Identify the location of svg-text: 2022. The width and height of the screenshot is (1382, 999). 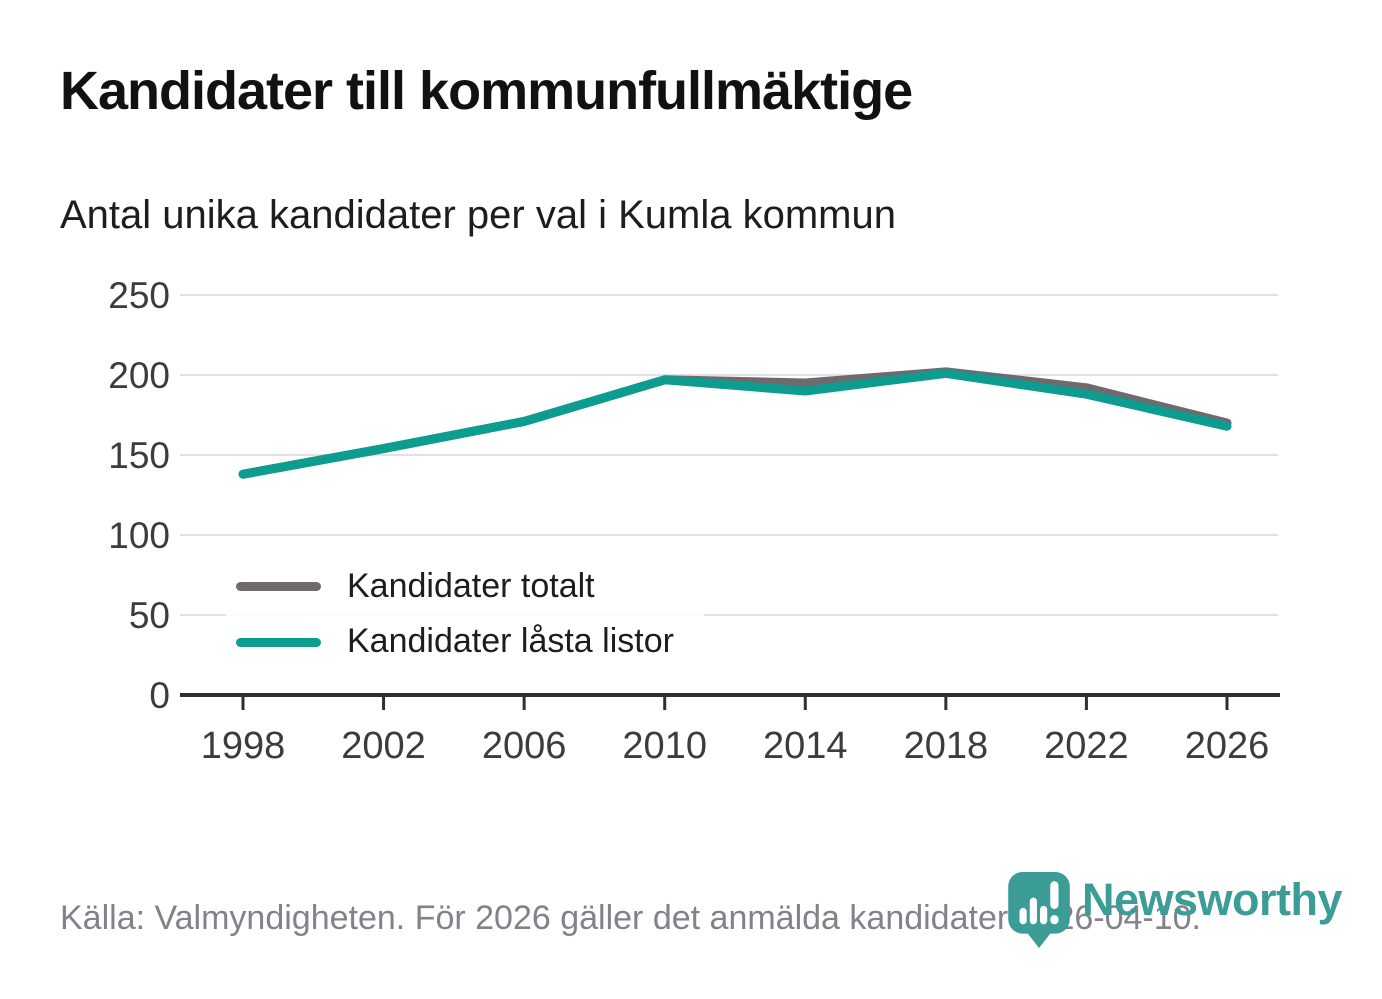
(1086, 746).